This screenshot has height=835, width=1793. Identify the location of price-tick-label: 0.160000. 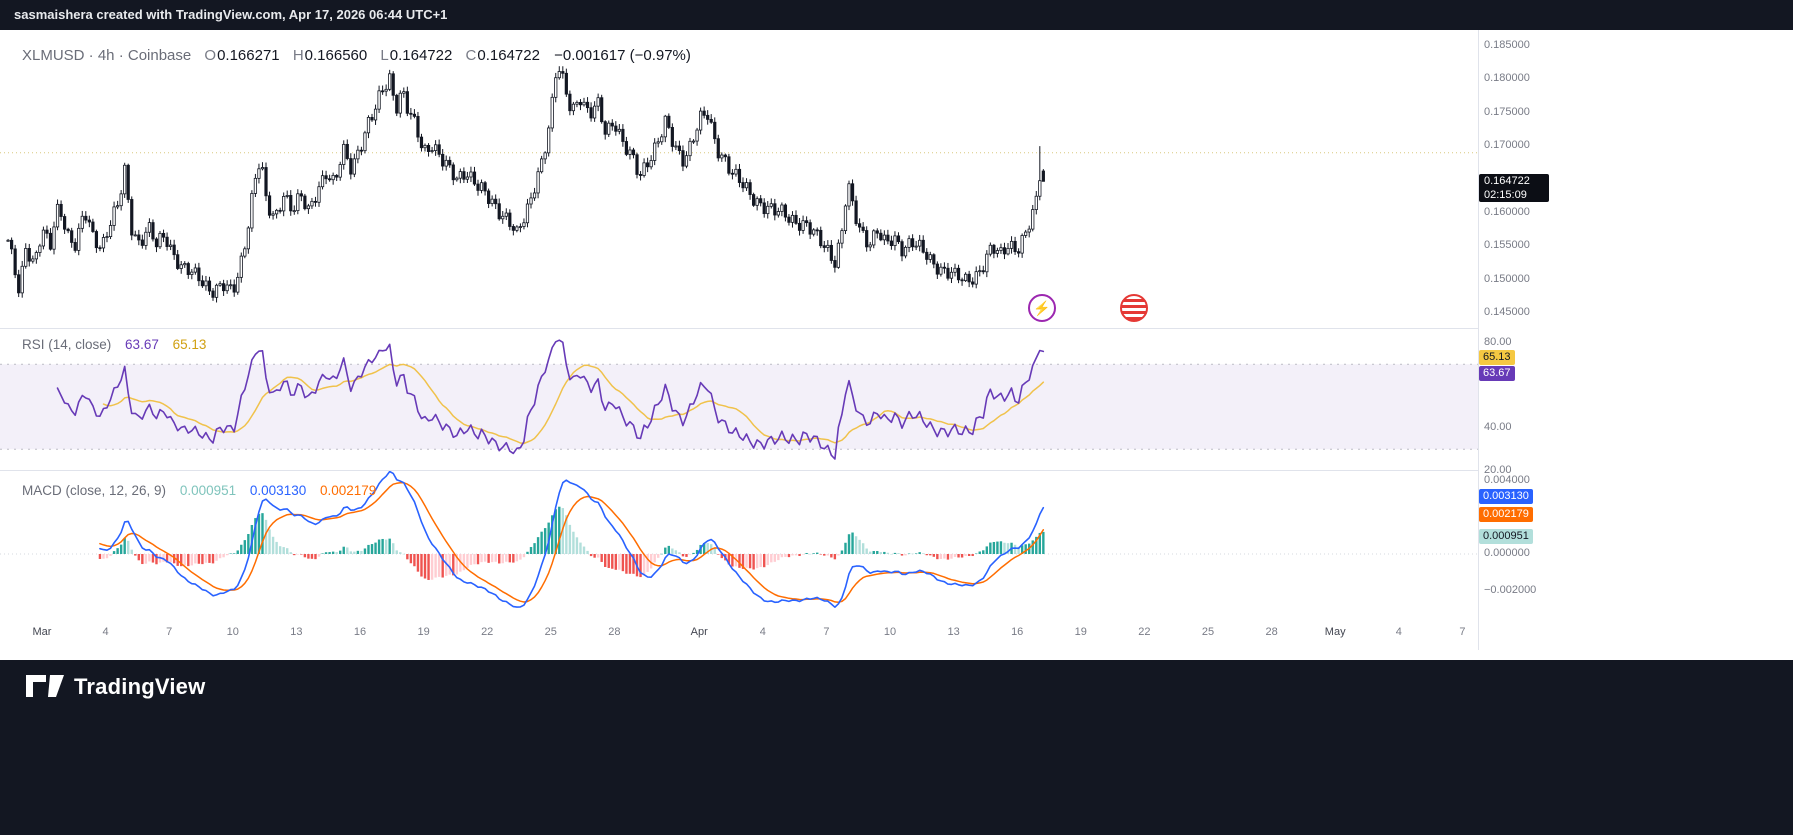
(1507, 211).